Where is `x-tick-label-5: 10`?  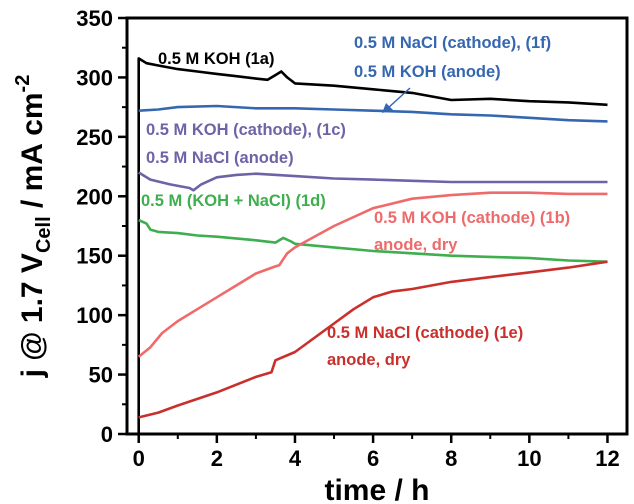
x-tick-label-5: 10 is located at coordinates (529, 458).